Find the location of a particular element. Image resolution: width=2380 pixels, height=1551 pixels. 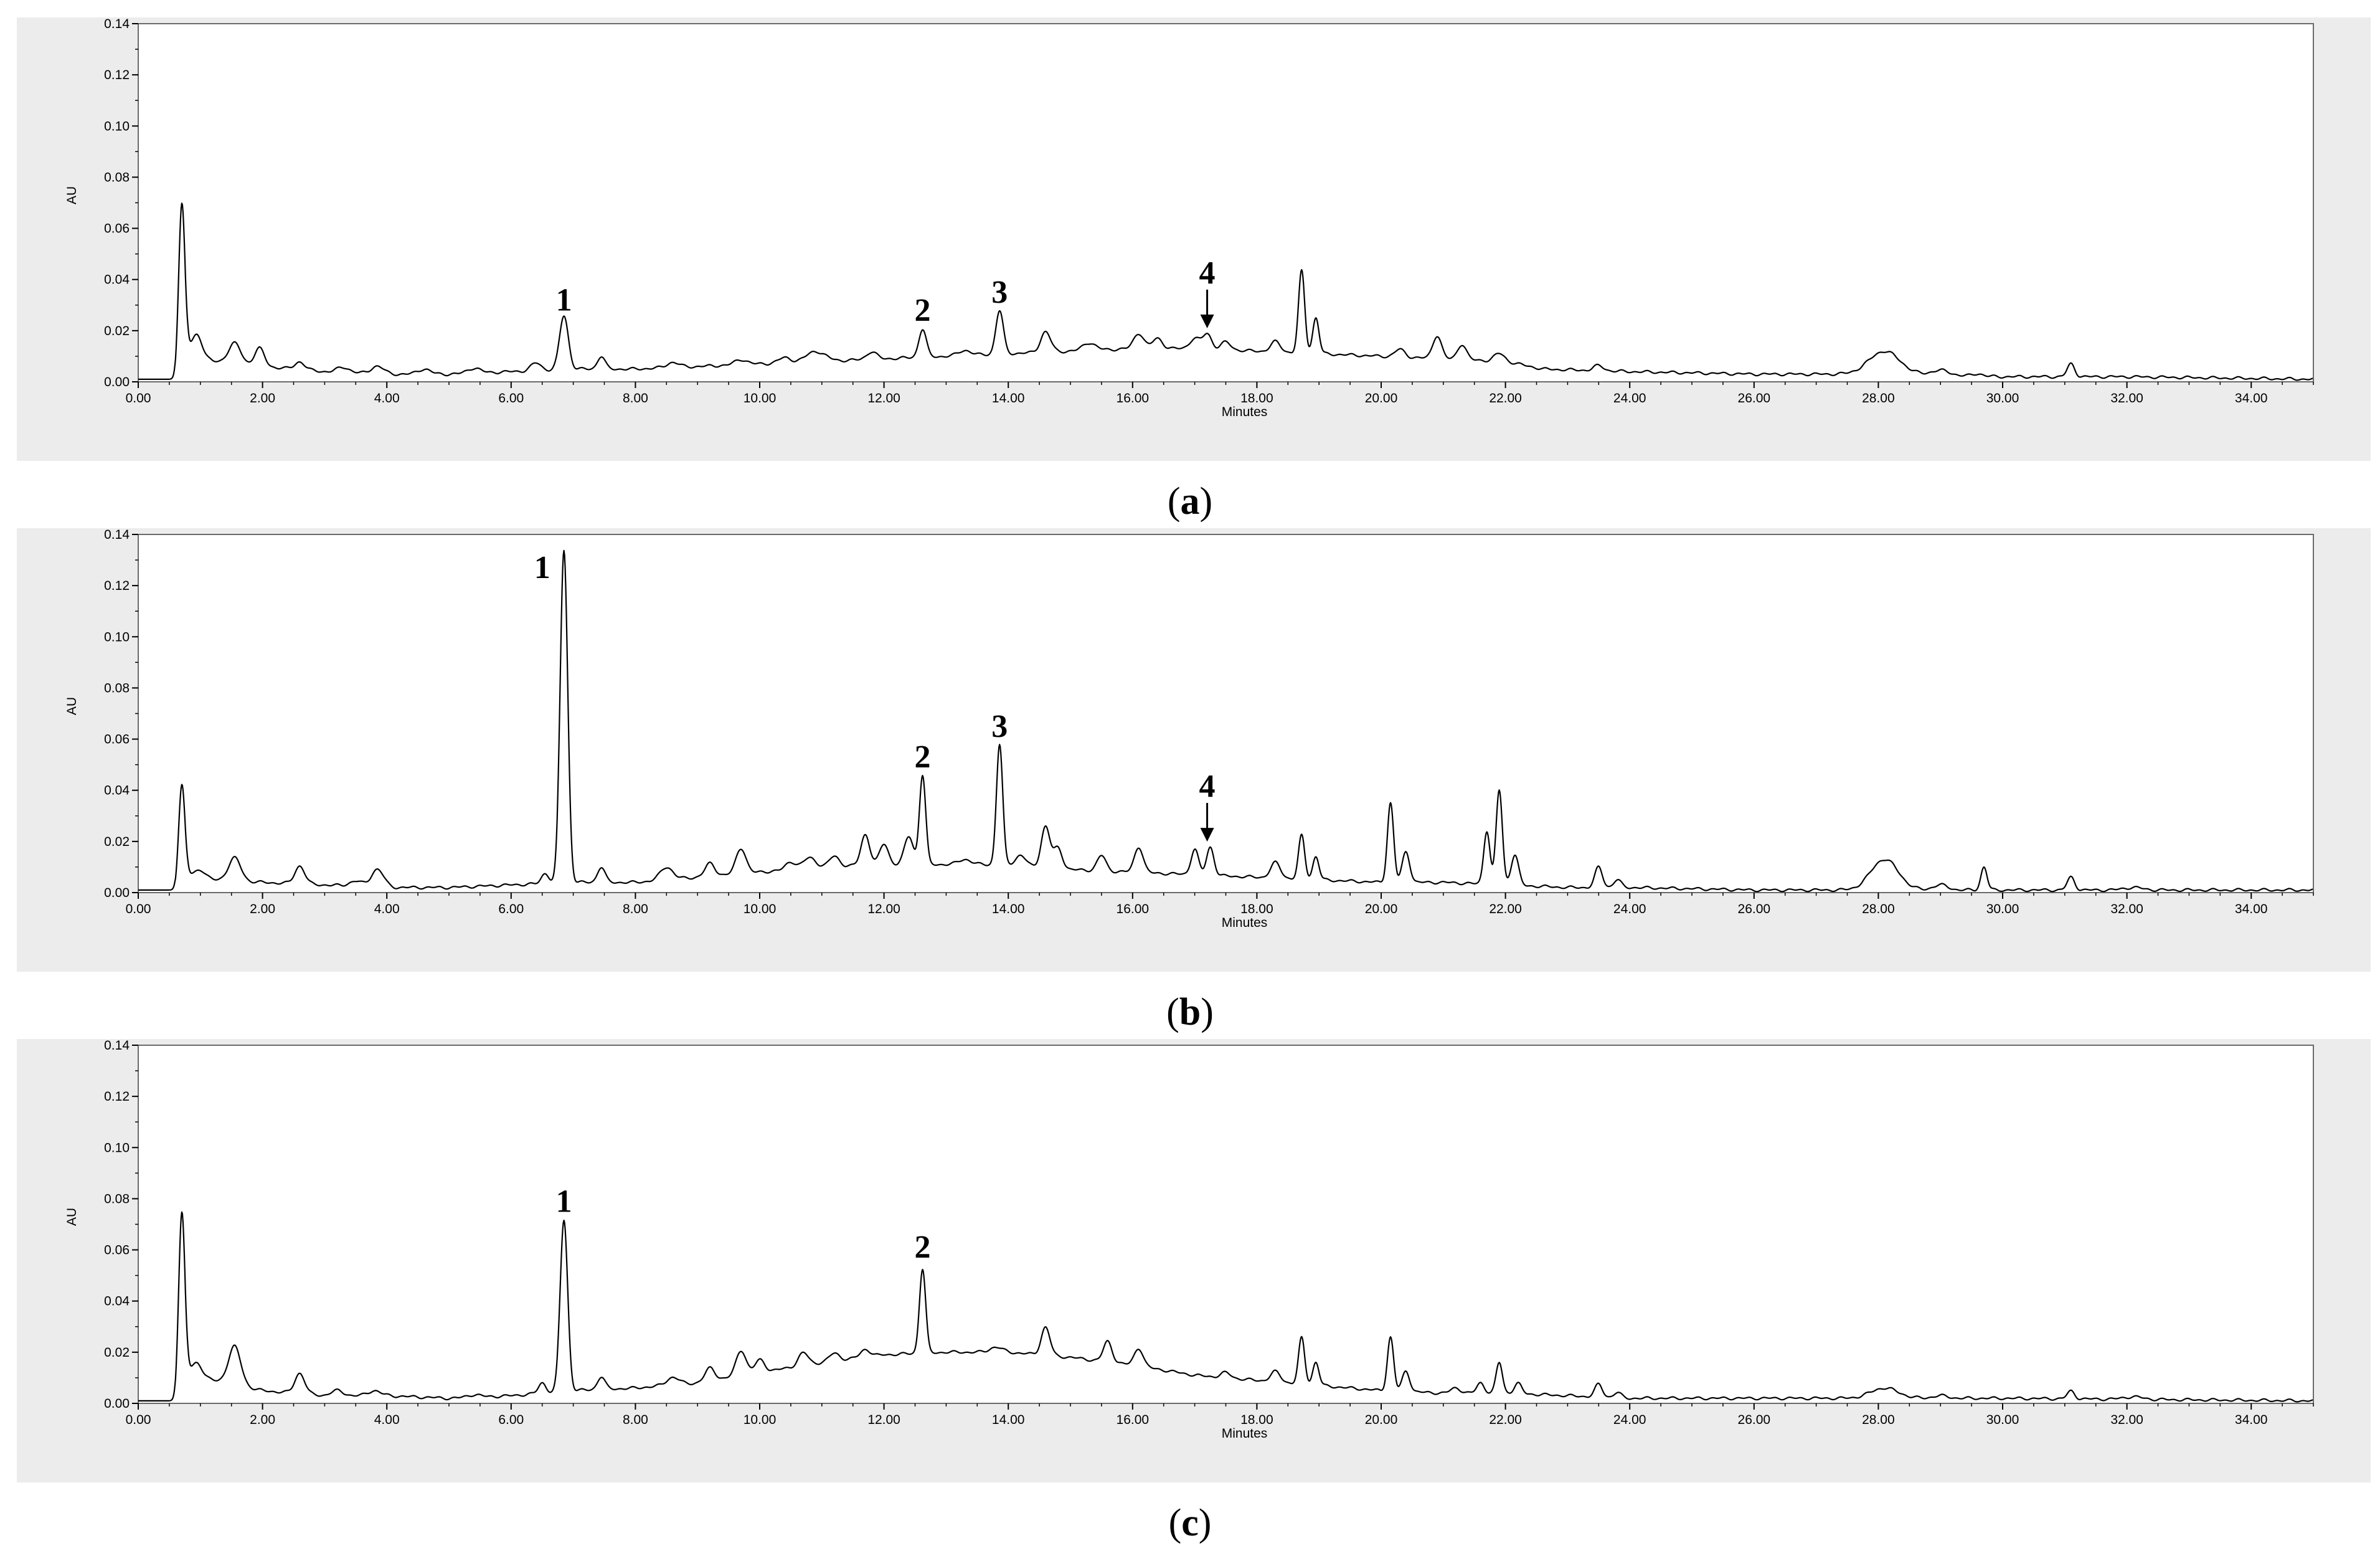

panel-caption: (c) is located at coordinates (1191, 1523).